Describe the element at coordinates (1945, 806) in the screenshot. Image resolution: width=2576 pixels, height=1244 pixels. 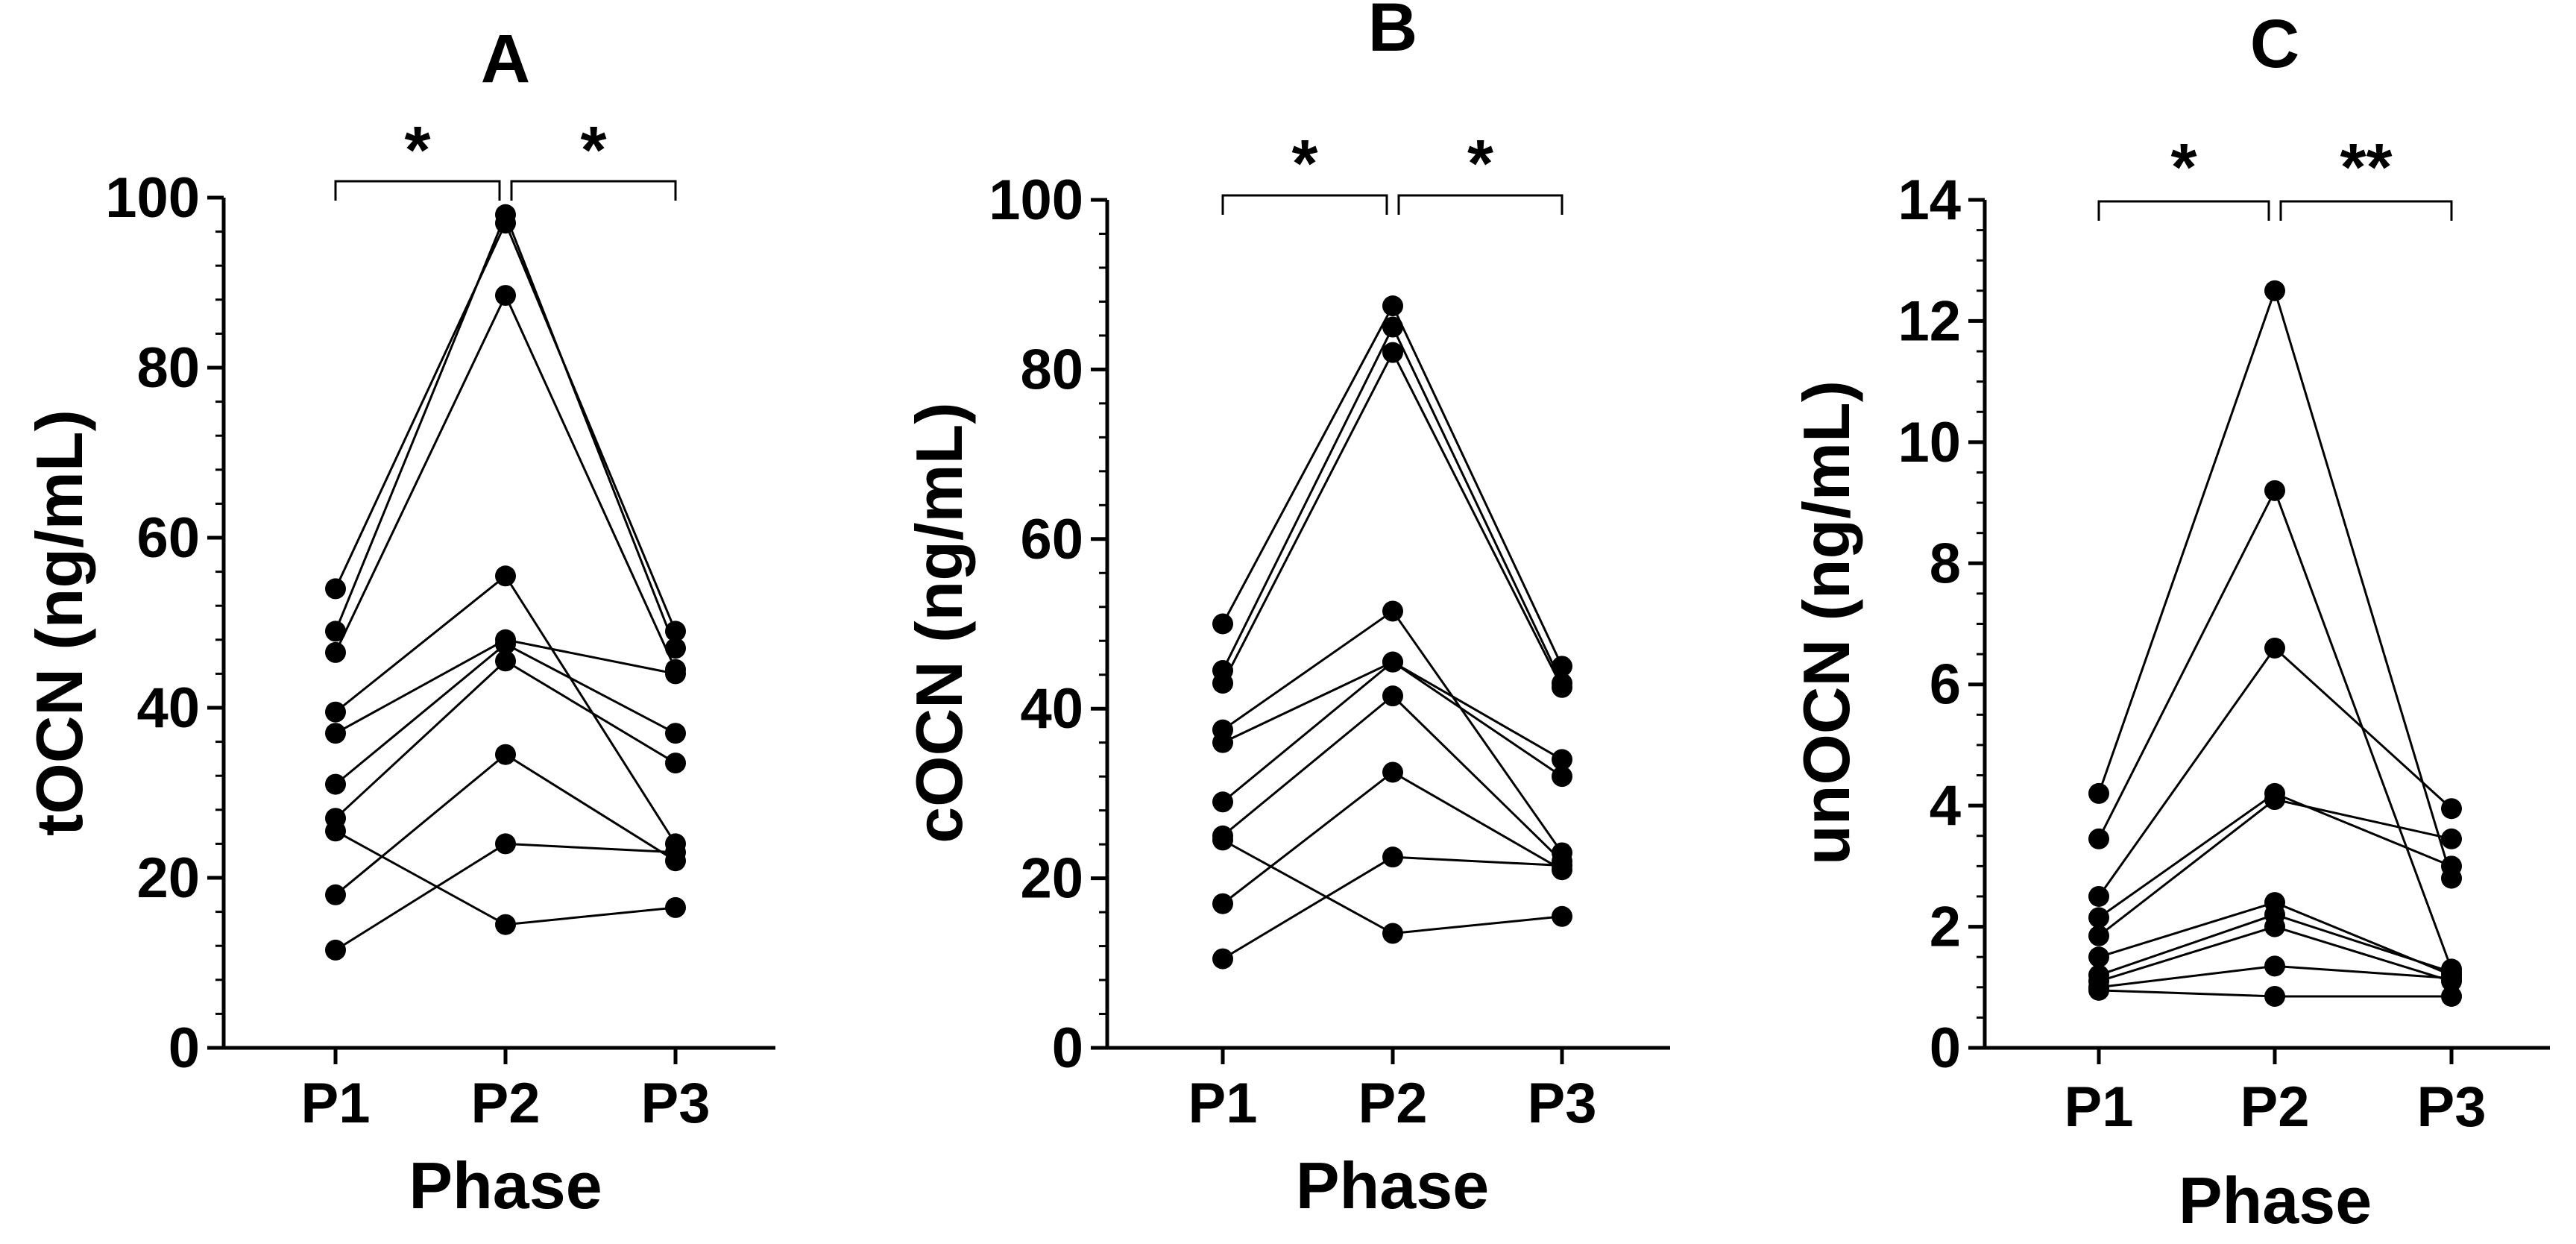
I see `y-tick-label: 4` at that location.